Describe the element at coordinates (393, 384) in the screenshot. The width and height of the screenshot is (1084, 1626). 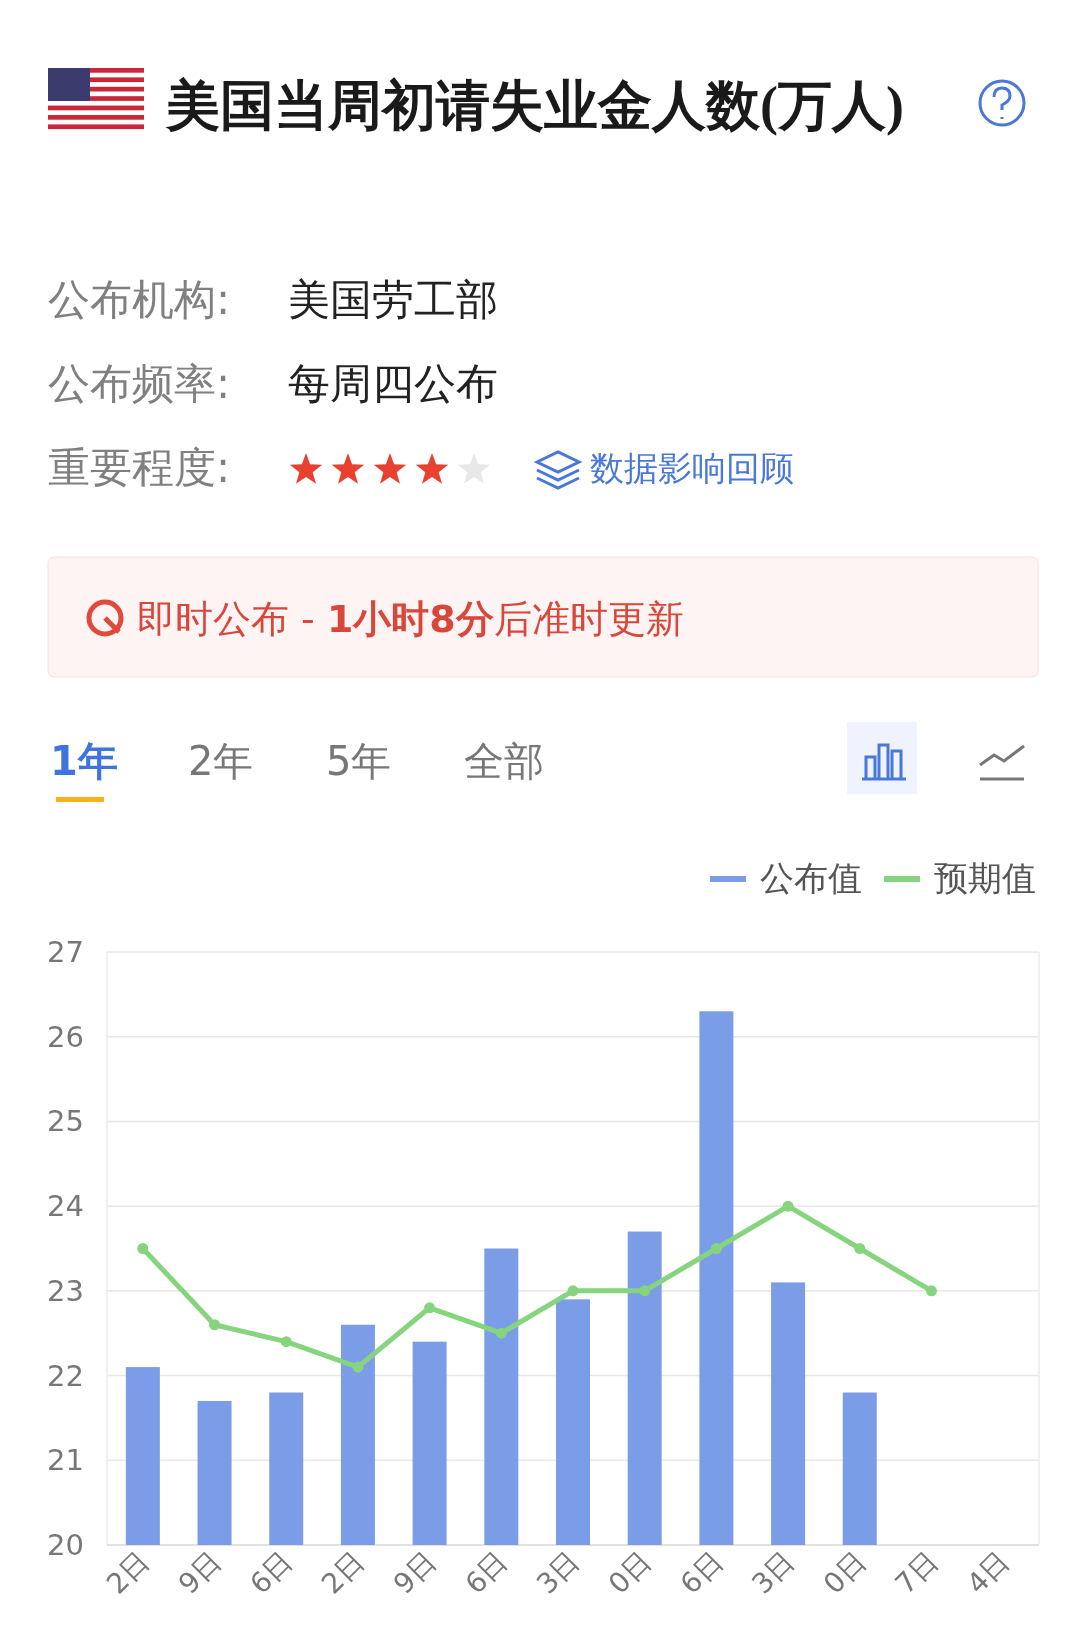
I see `text: 每周四公布` at that location.